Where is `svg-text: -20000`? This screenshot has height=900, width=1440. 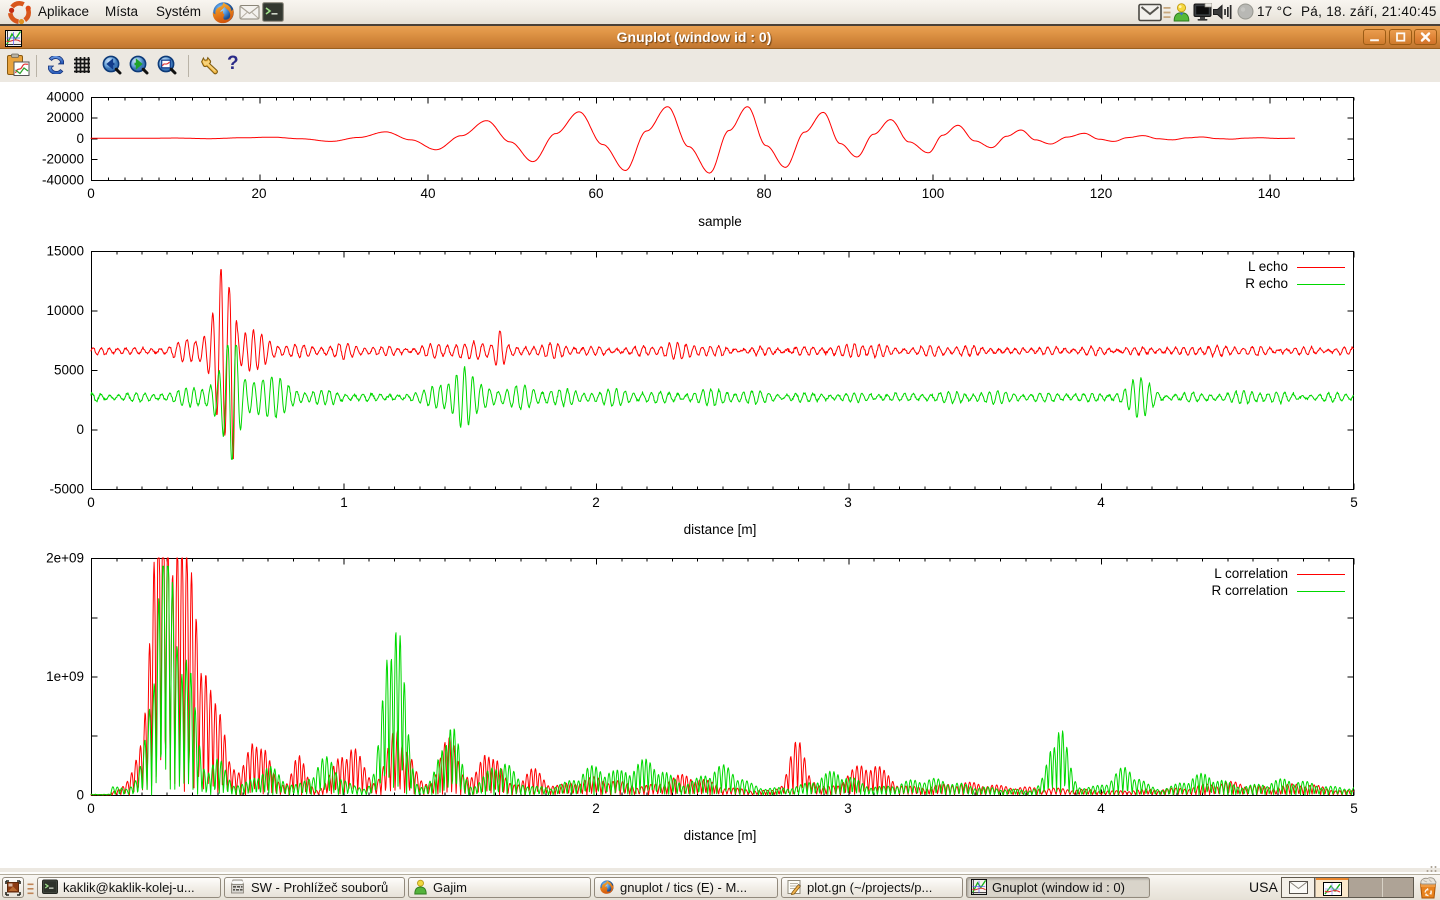 svg-text: -20000 is located at coordinates (63, 159).